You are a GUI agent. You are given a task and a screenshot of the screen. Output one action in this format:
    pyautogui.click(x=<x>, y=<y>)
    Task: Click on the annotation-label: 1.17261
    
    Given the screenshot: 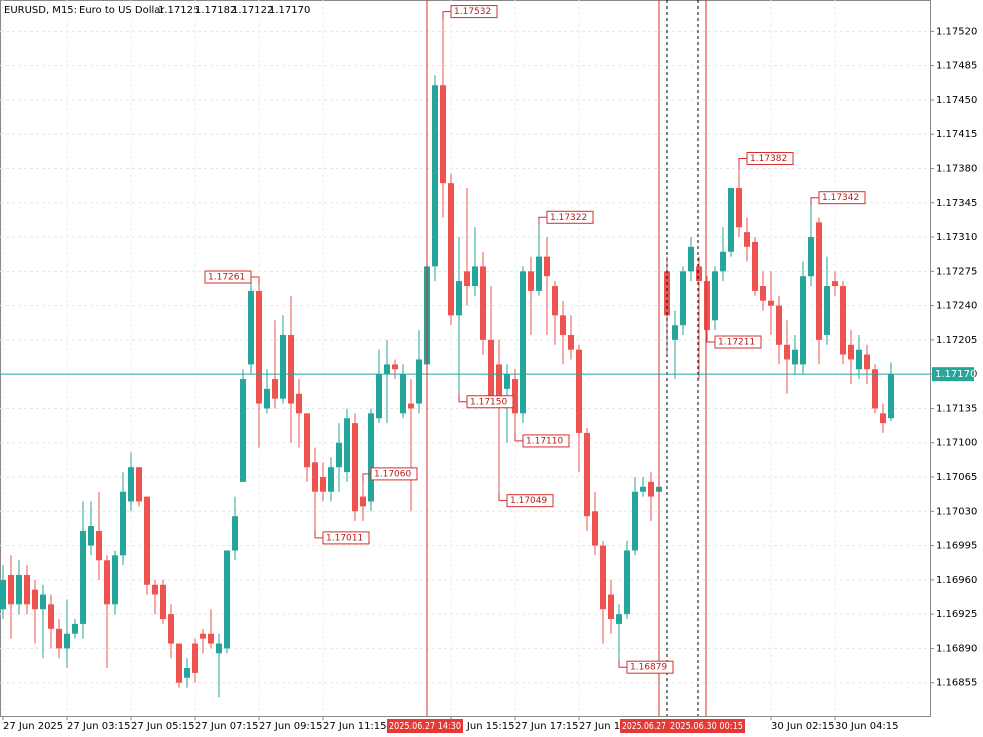 What is the action you would take?
    pyautogui.click(x=226, y=278)
    